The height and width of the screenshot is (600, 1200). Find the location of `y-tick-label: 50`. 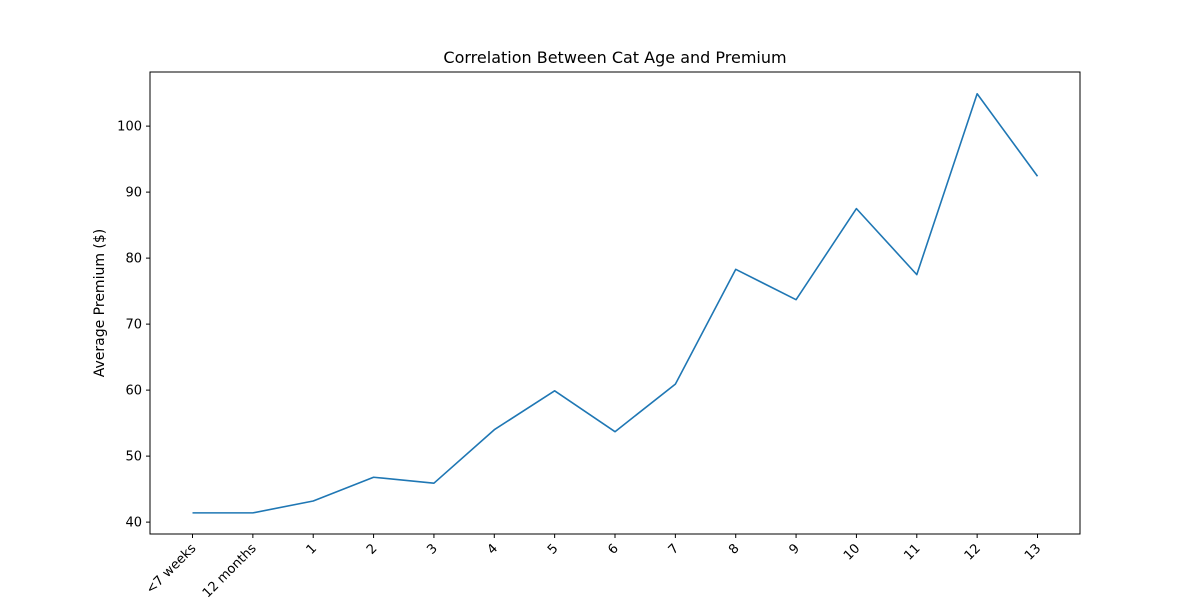

y-tick-label: 50 is located at coordinates (133, 457).